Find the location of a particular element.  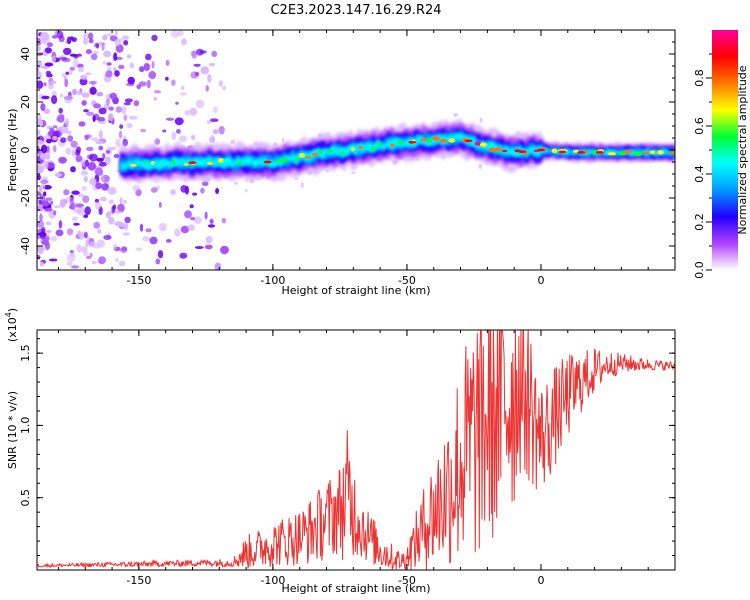

colorbar-axis: 0.0 0.2 0.4 0.6 0.8 is located at coordinates (702, 166).